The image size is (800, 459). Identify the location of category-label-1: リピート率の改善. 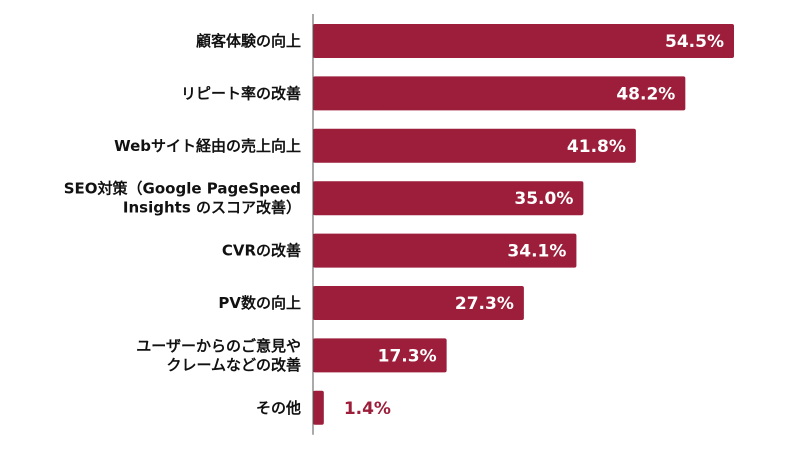
(241, 93).